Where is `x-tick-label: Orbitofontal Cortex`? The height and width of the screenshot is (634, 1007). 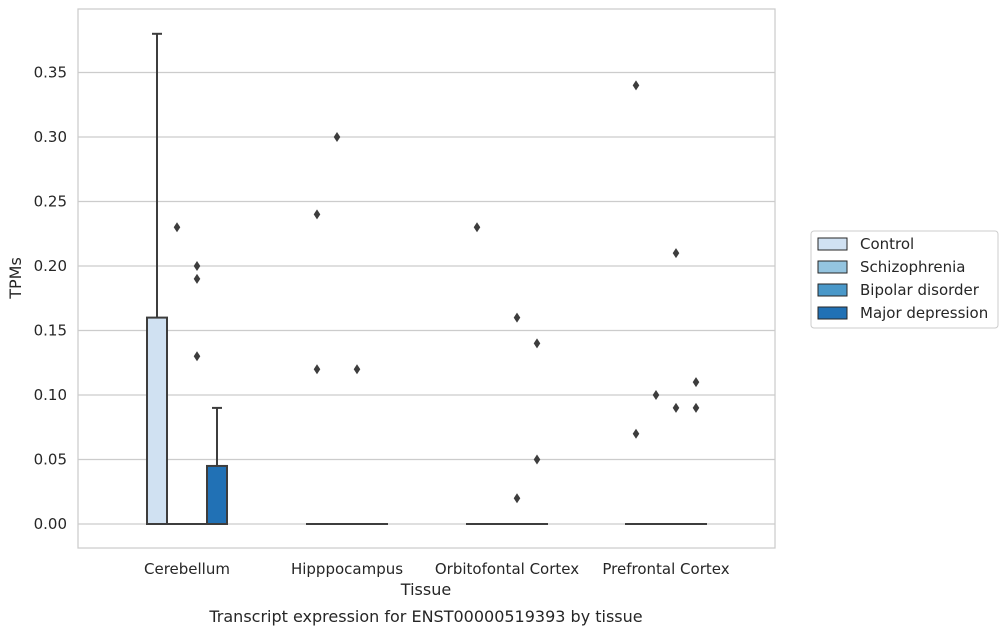 x-tick-label: Orbitofontal Cortex is located at coordinates (507, 569).